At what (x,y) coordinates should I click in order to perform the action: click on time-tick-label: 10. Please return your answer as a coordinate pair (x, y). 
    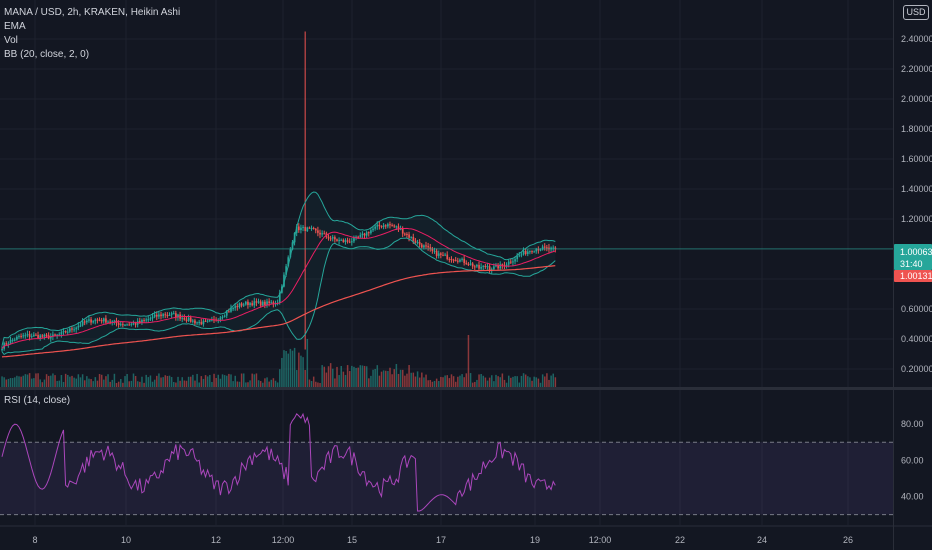
    Looking at the image, I should click on (126, 540).